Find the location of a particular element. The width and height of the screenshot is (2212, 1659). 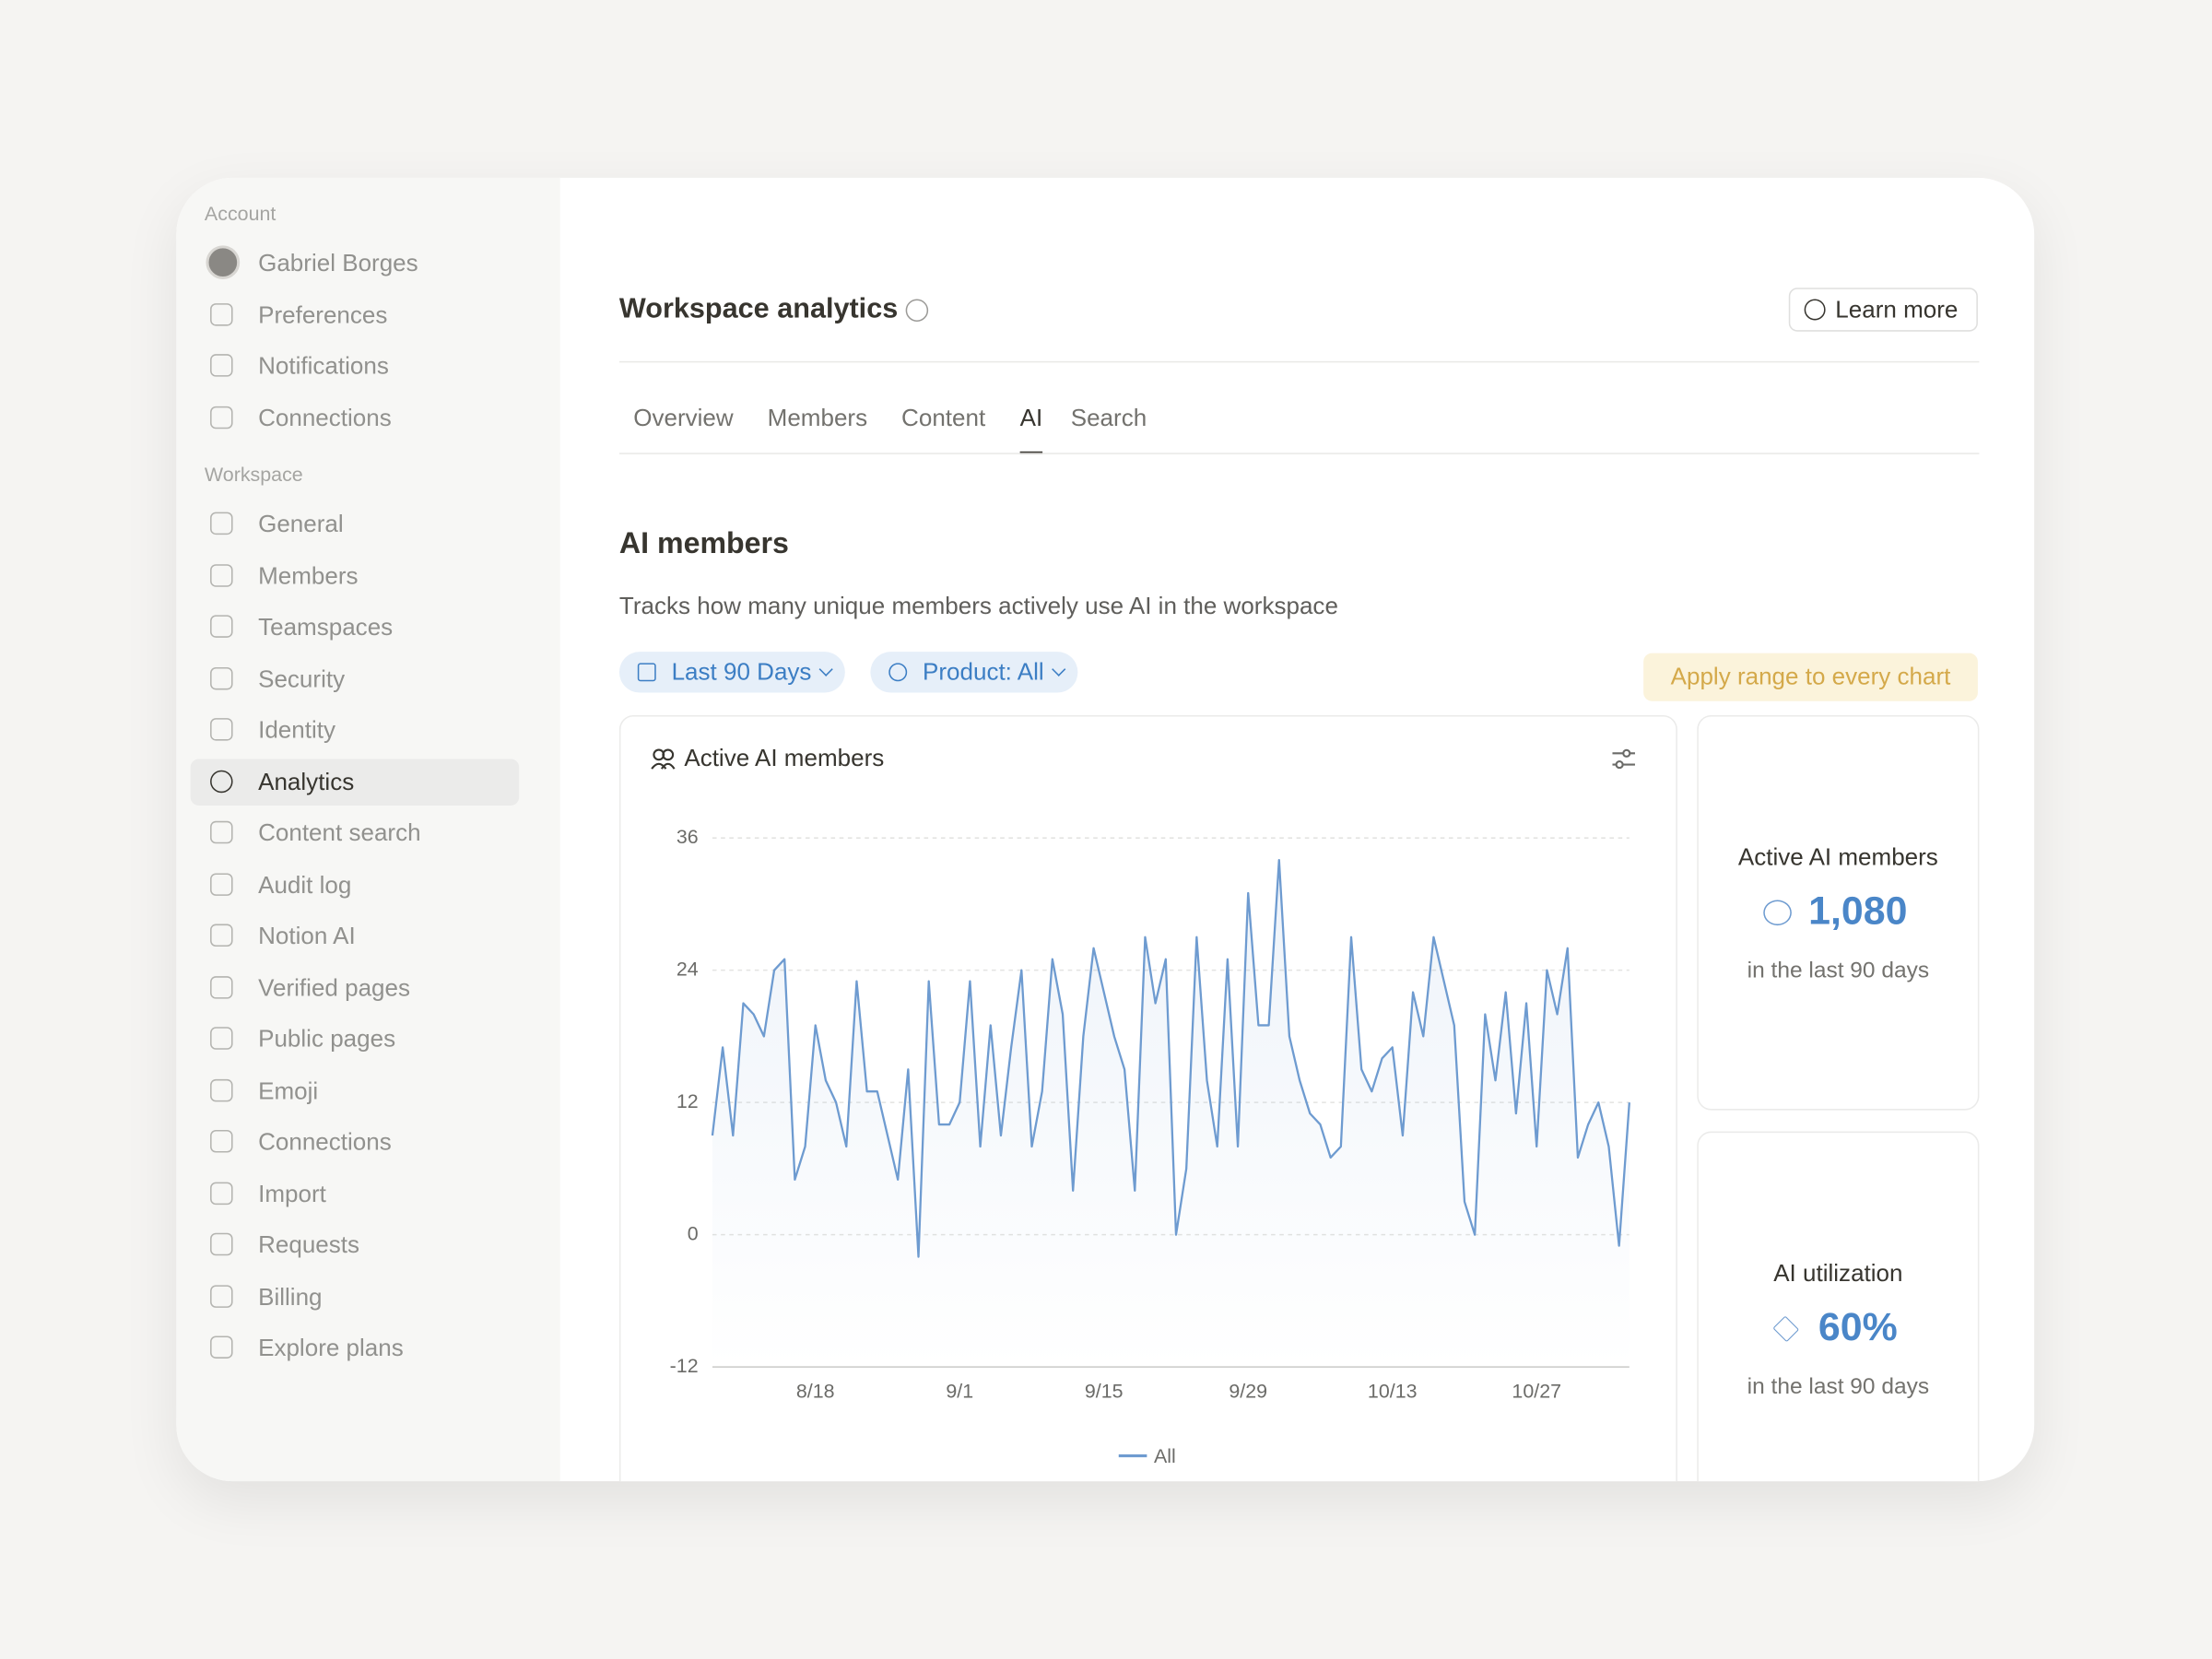

legend-label: All is located at coordinates (1165, 1456).